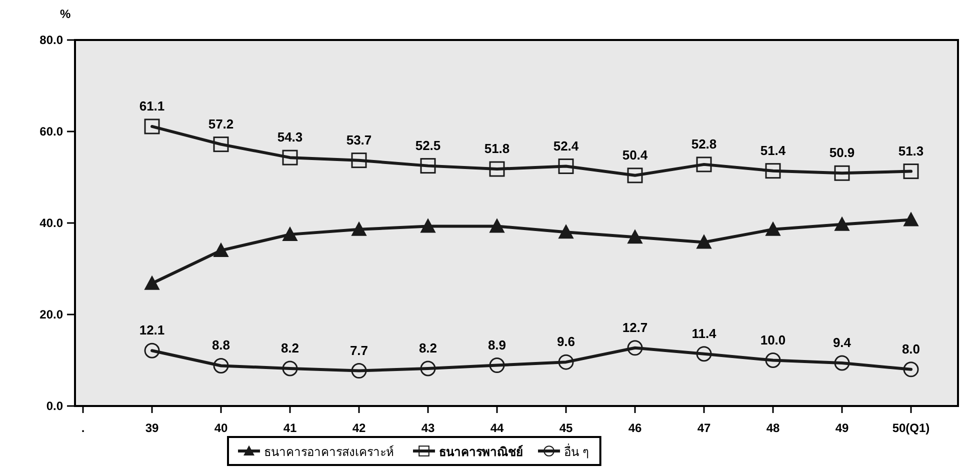 Image resolution: width=963 pixels, height=471 pixels. Describe the element at coordinates (773, 340) in the screenshot. I see `data-label: 10.0` at that location.